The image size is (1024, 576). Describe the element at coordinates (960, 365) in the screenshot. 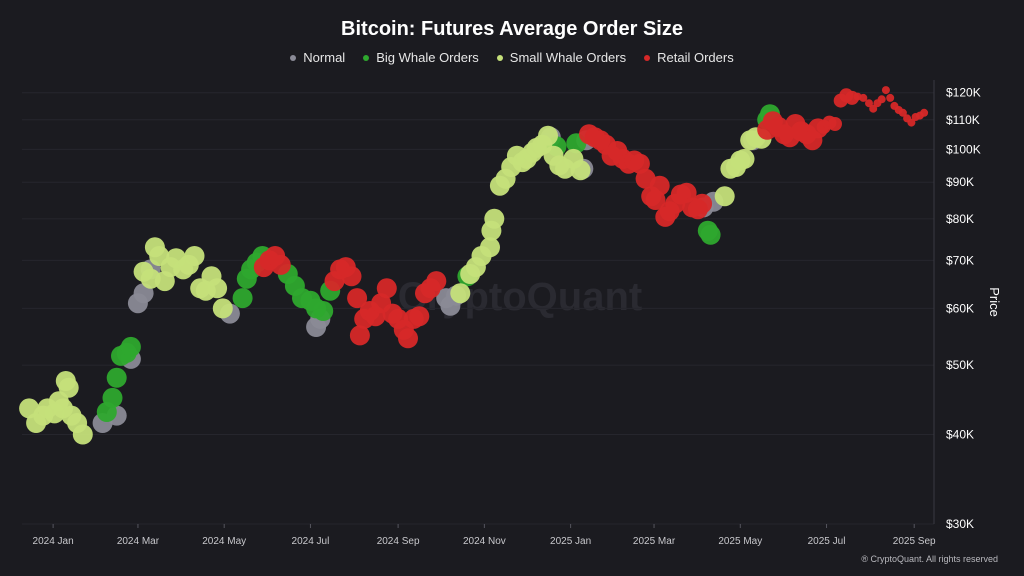

I see `y-tick-label: $50K` at that location.